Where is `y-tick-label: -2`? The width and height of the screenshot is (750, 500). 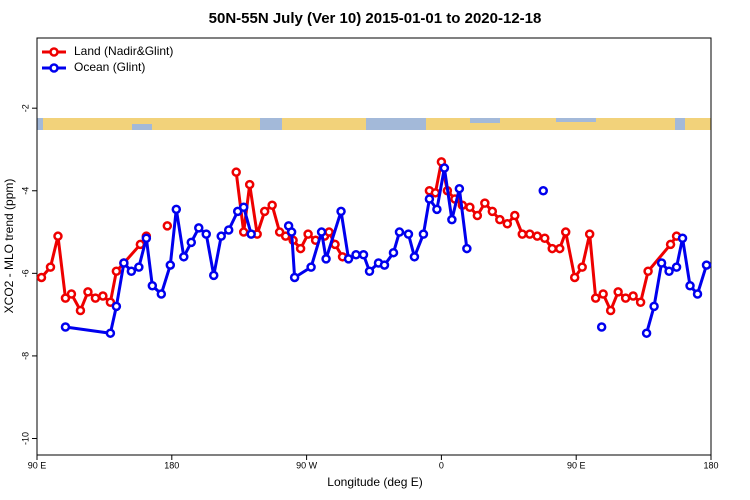 y-tick-label: -2 is located at coordinates (25, 108).